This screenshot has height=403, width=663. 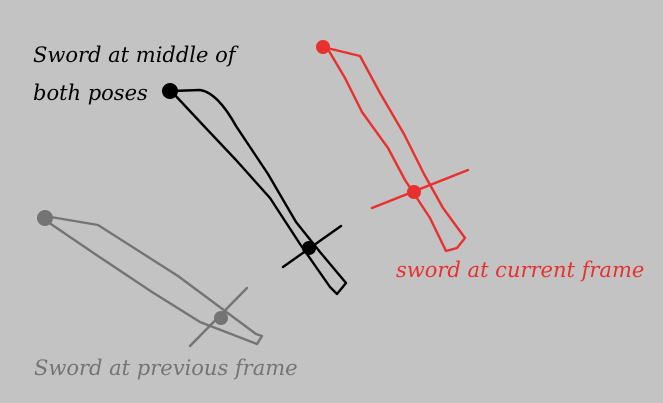 I want to click on sword-previous-handle-end, so click(x=45, y=218).